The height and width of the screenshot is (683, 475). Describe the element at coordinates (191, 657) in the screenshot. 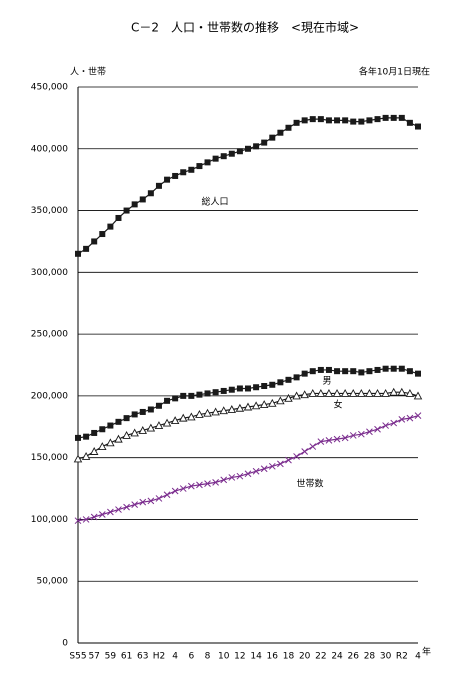

I see `x-tick-label: 6` at that location.